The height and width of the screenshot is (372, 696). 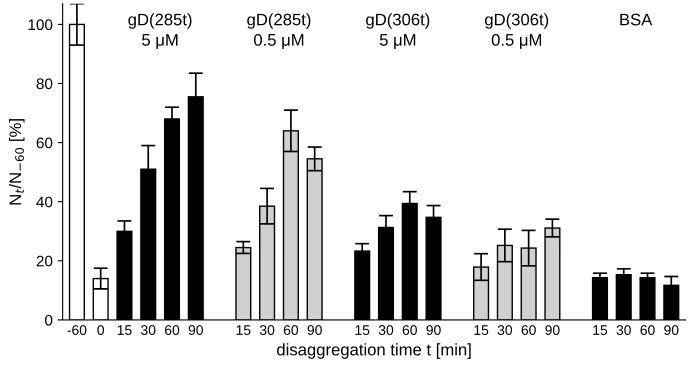 I want to click on y-tick-label: 40, so click(x=44, y=202).